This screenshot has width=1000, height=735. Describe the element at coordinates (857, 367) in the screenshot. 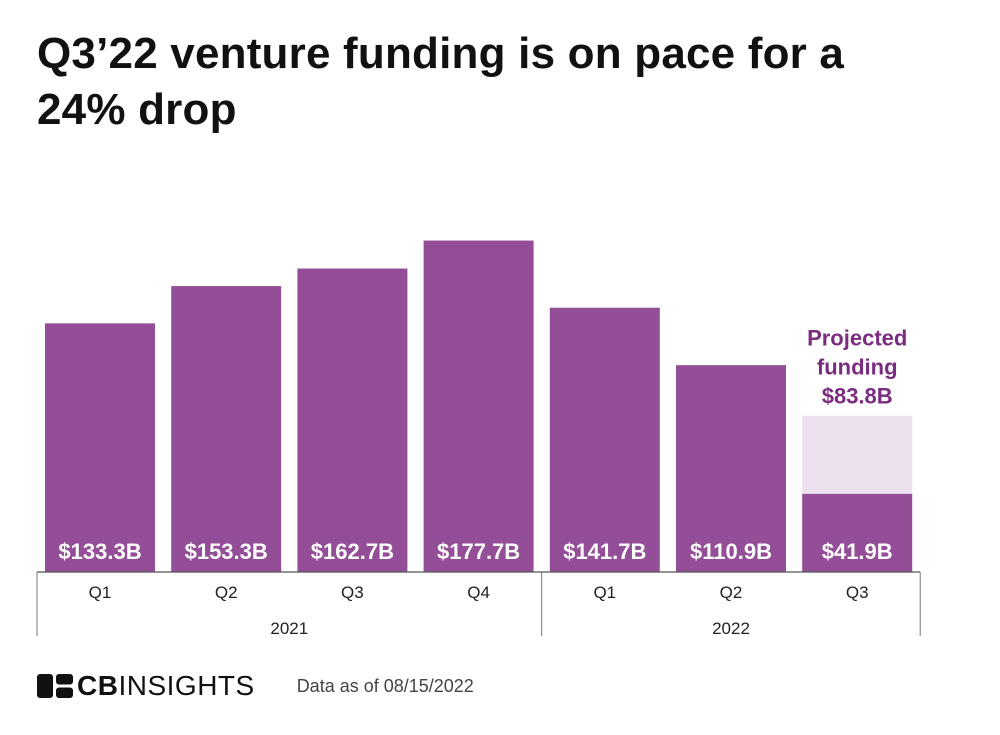

I see `projected-label: funding` at that location.